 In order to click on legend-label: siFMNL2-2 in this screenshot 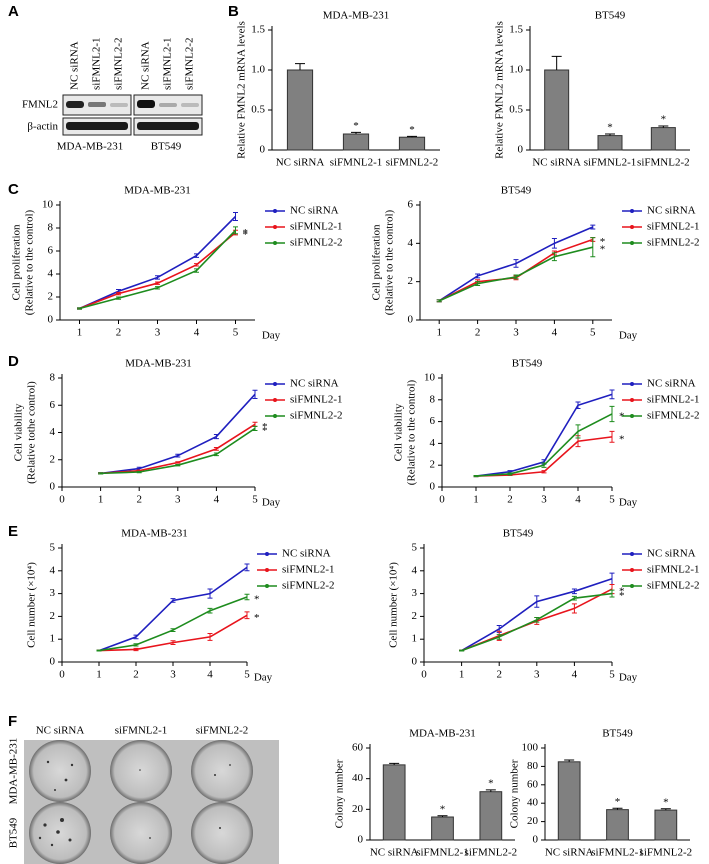, I will do `click(673, 586)`.